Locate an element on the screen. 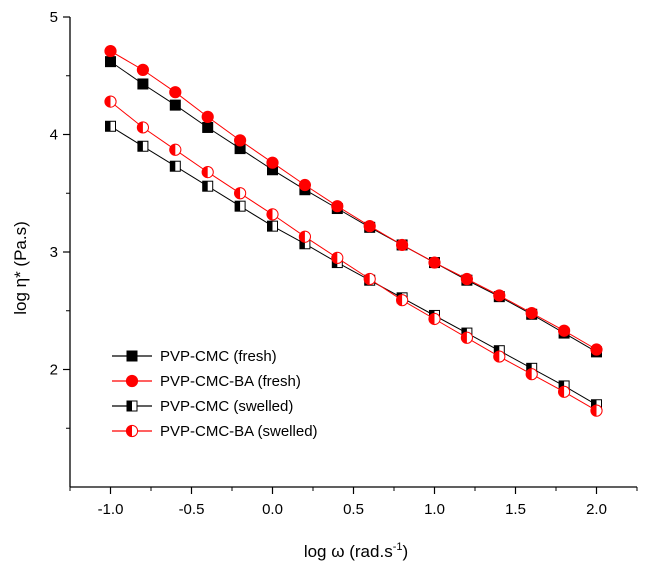 The height and width of the screenshot is (565, 647). x-tick-label: 1.5 is located at coordinates (515, 509).